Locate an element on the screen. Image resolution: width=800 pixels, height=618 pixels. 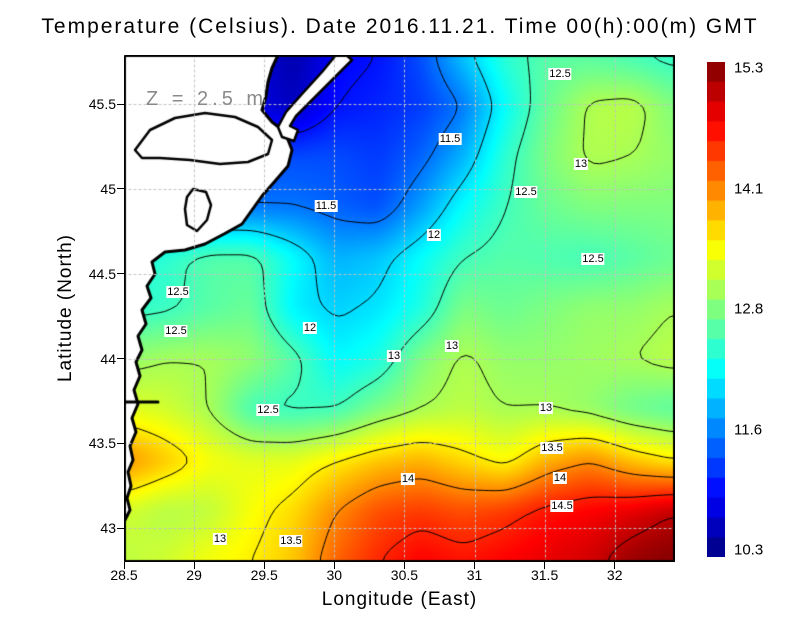
colorbar-tick-label: 12.8 is located at coordinates (749, 309).